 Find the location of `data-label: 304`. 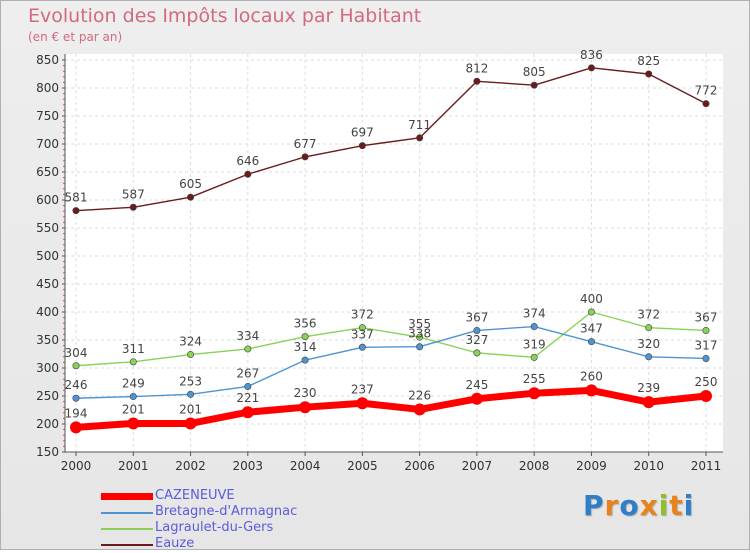

data-label: 304 is located at coordinates (76, 353).